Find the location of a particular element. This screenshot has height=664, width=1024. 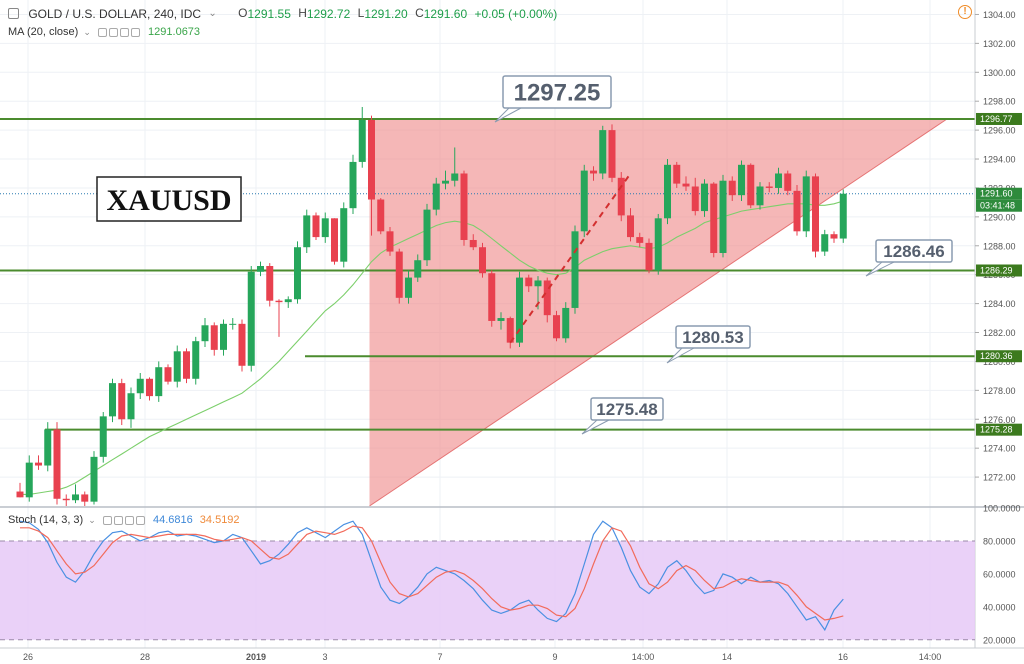

watermark-box is located at coordinates (169, 199).